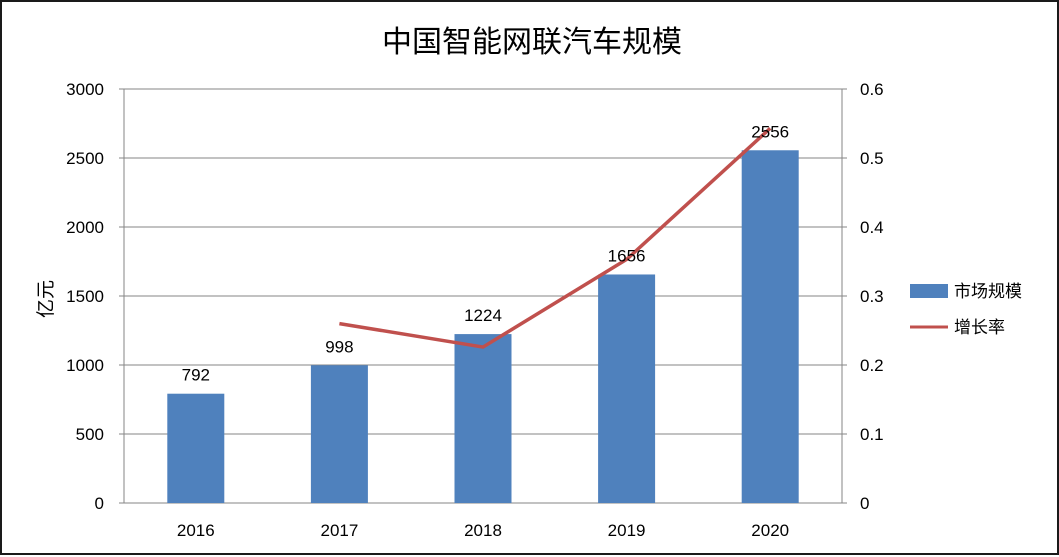 The height and width of the screenshot is (557, 1059). Describe the element at coordinates (85, 296) in the screenshot. I see `y-tick-label-left: 1500` at that location.